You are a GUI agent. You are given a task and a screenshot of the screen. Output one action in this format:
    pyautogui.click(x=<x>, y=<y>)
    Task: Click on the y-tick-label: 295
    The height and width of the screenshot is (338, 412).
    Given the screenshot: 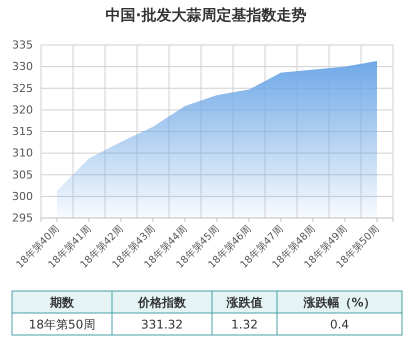 What is the action you would take?
    pyautogui.click(x=22, y=218)
    